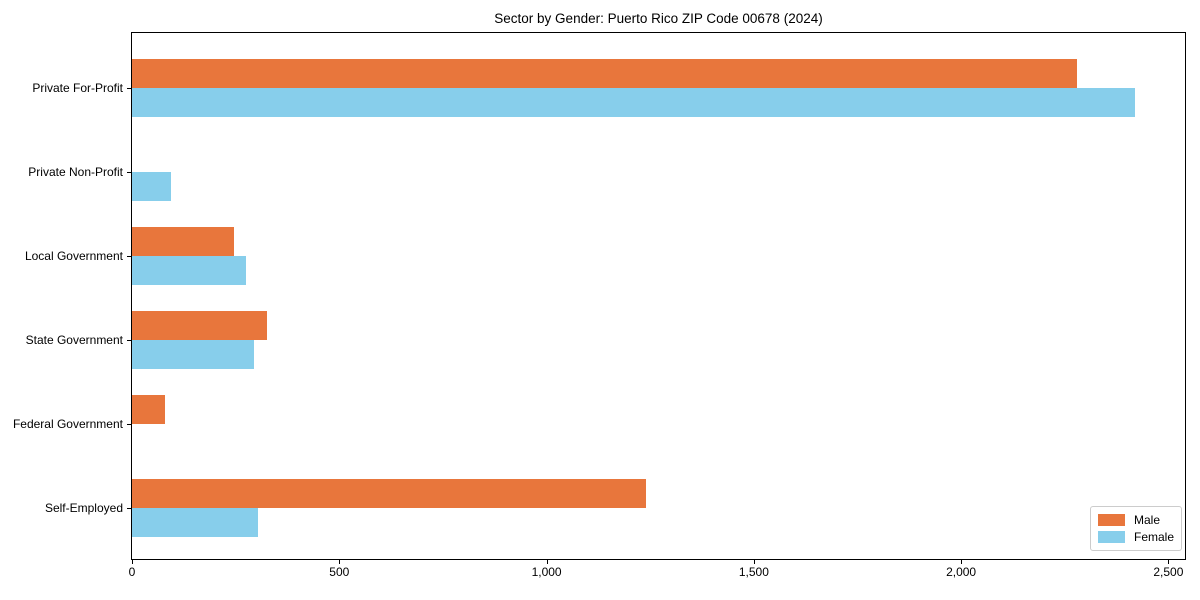  What do you see at coordinates (546, 572) in the screenshot?
I see `x-tick-label-1-000: 1,000` at bounding box center [546, 572].